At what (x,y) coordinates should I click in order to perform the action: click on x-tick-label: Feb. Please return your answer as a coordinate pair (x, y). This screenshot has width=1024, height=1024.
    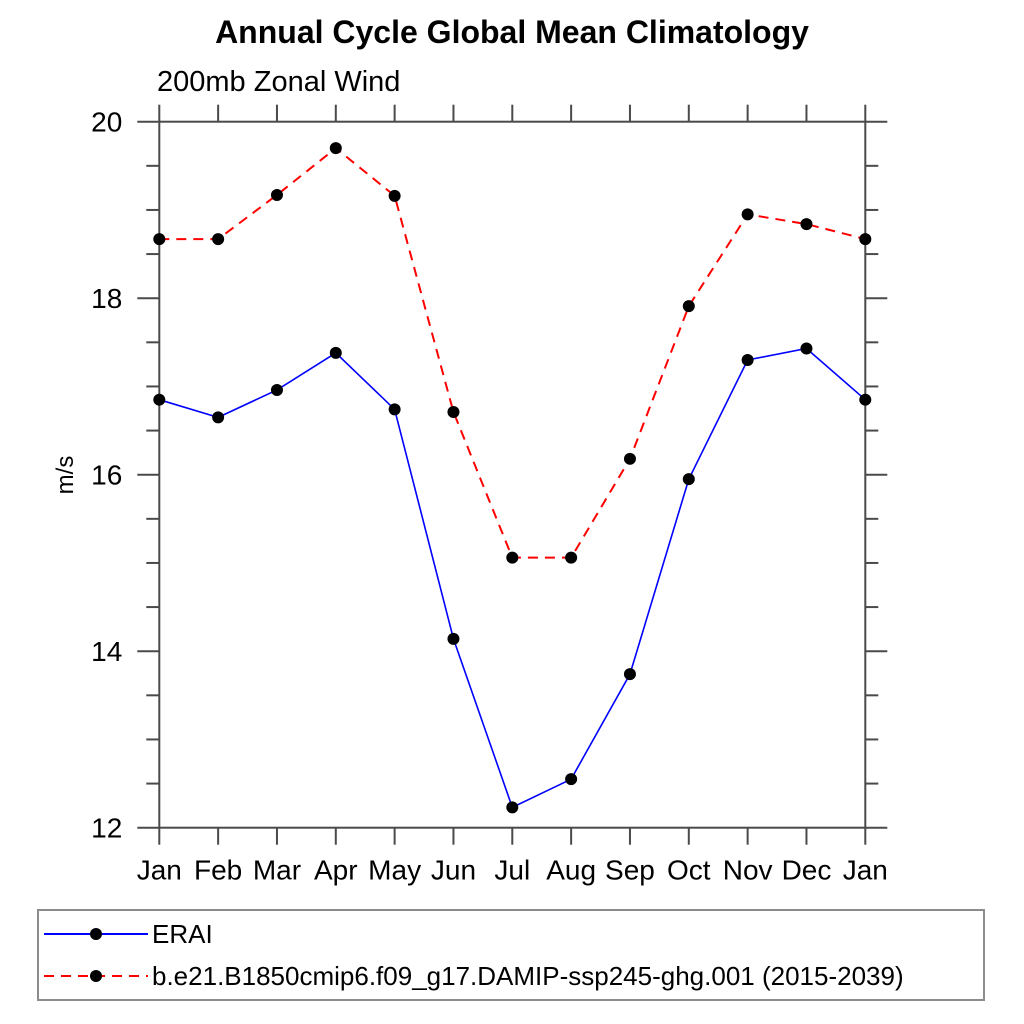
    Looking at the image, I should click on (218, 870).